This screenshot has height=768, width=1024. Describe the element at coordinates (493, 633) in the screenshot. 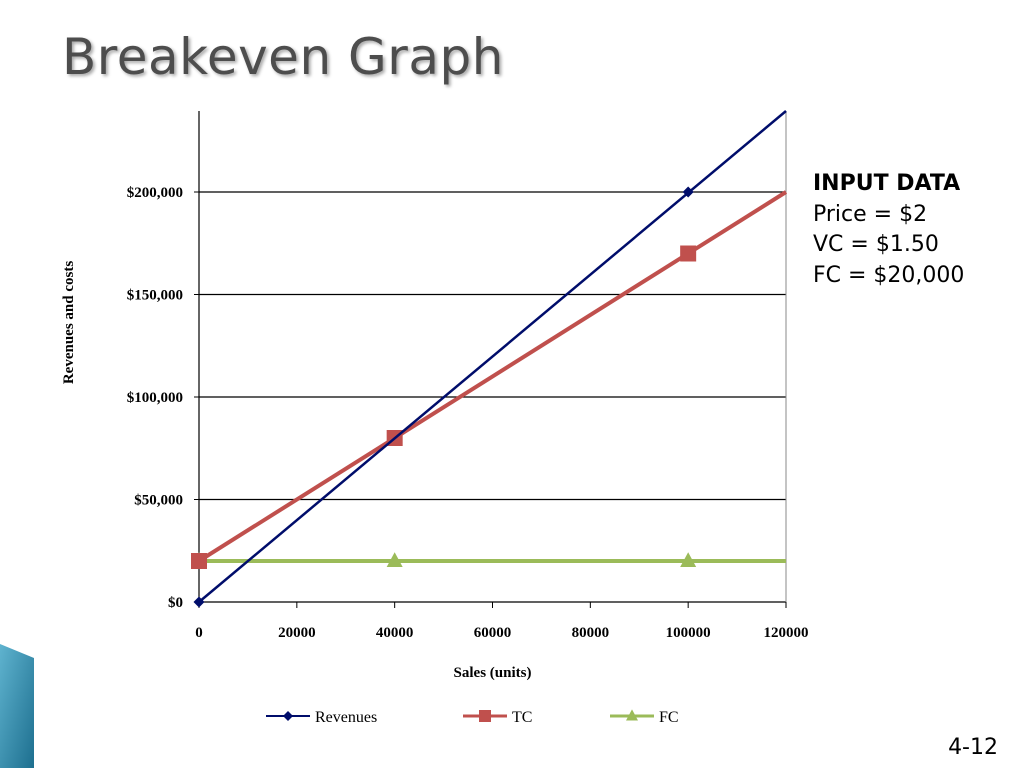

I see `x-tick-label: 60000` at that location.